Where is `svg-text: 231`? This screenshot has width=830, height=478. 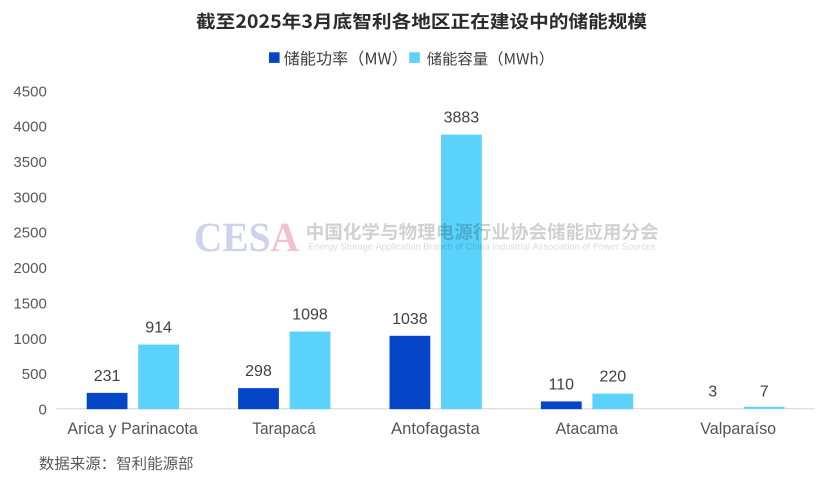
svg-text: 231 is located at coordinates (107, 376).